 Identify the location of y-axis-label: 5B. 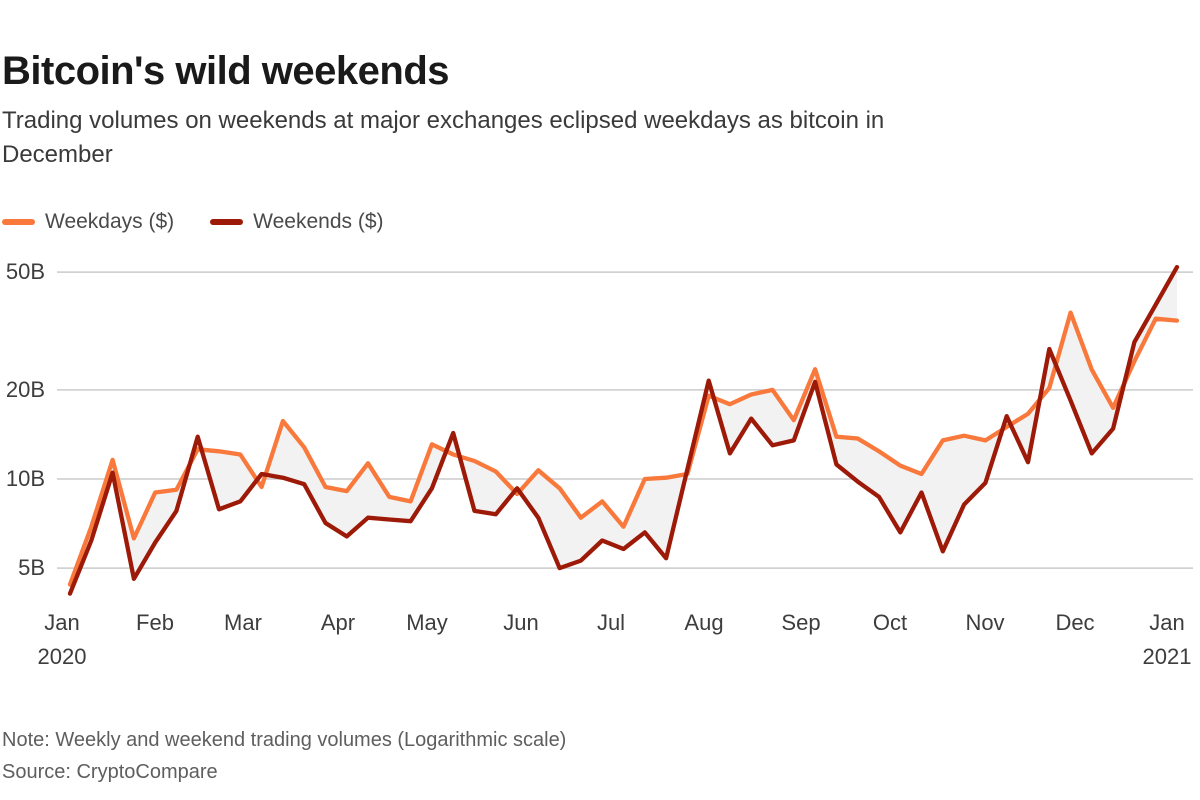
(31, 567).